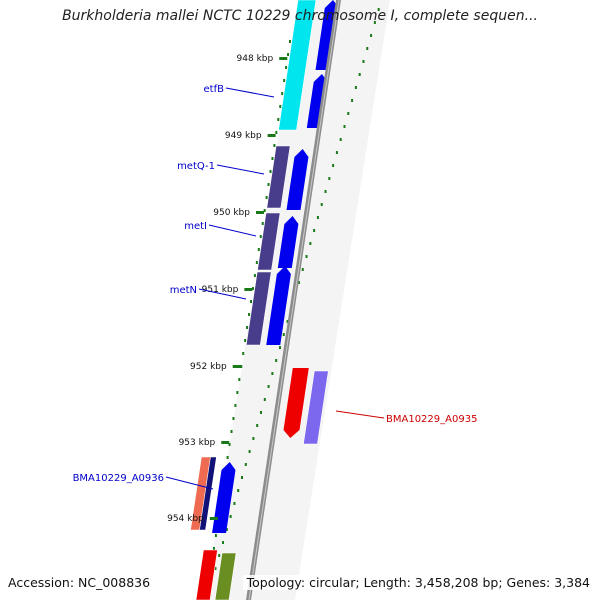 The width and height of the screenshot is (600, 604). I want to click on gene-label: metQ-1, so click(196, 166).